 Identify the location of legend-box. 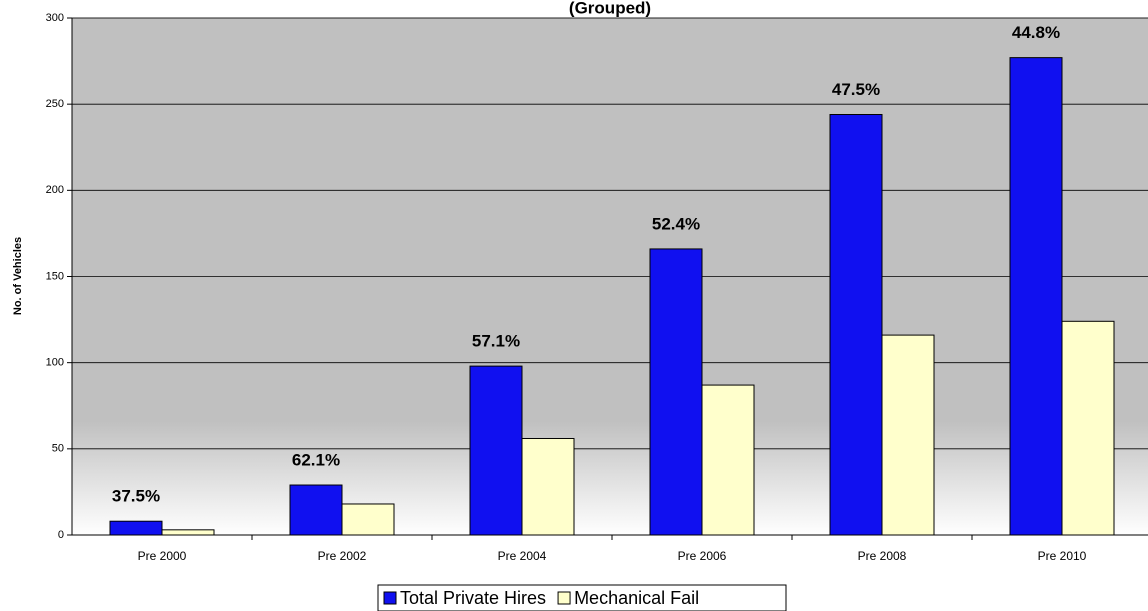
(582, 597).